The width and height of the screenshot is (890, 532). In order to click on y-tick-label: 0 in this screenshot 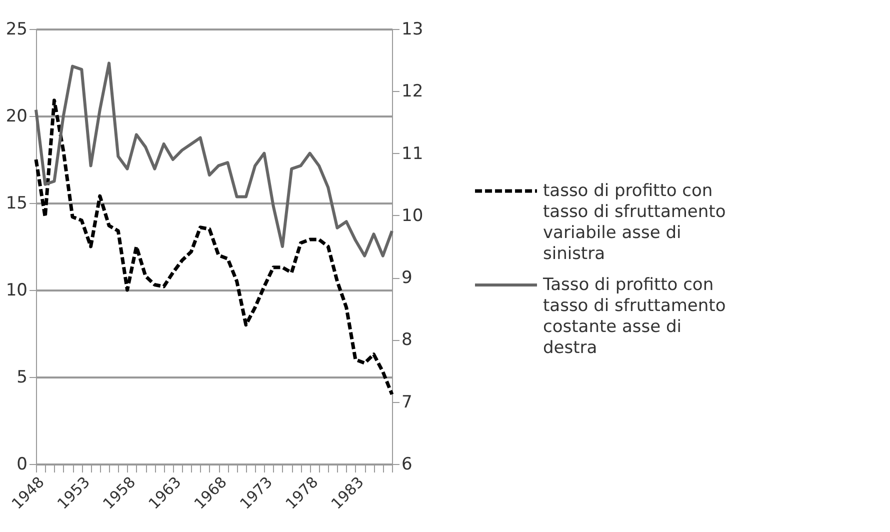, I will do `click(22, 464)`.